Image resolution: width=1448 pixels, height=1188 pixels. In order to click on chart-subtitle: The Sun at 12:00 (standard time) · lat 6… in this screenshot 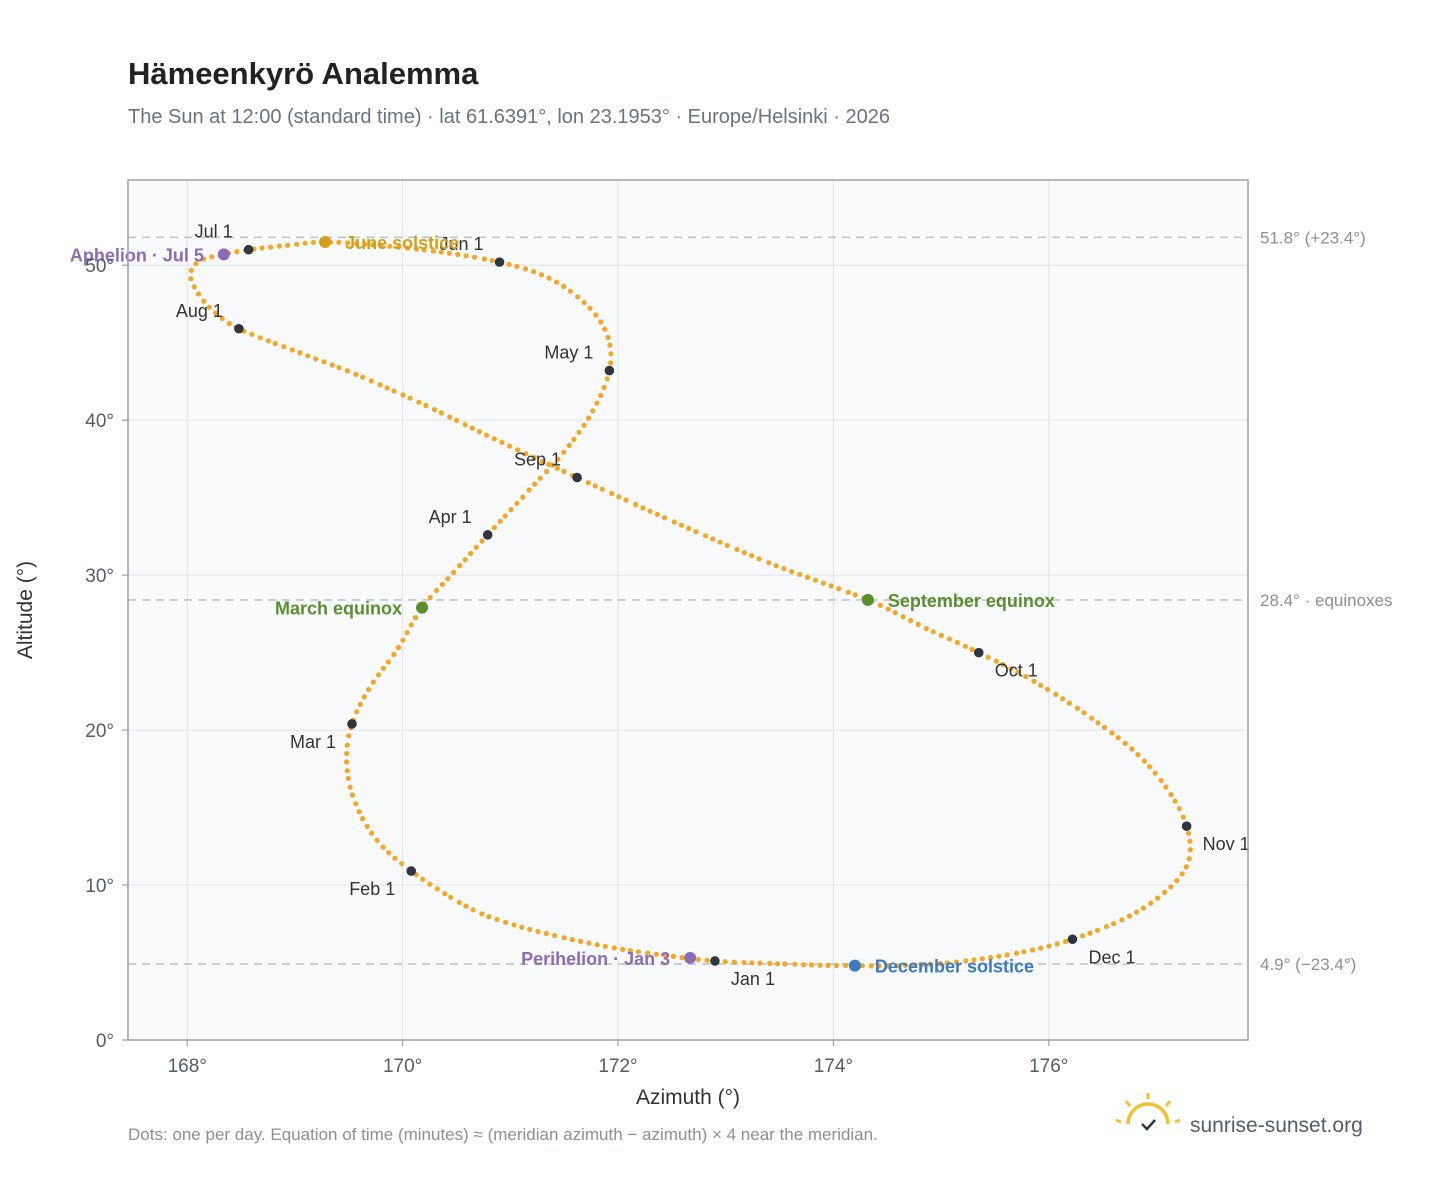, I will do `click(509, 117)`.